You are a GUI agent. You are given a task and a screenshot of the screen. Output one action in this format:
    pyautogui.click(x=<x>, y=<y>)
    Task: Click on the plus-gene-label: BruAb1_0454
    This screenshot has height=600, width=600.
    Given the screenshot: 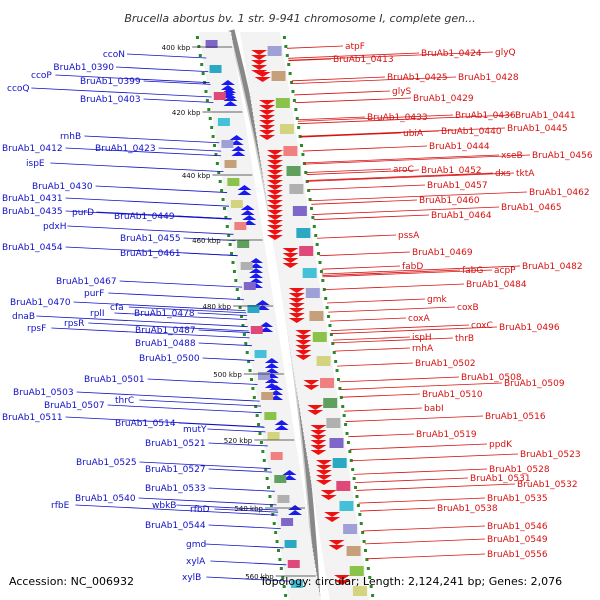 What is the action you would take?
    pyautogui.click(x=32, y=248)
    